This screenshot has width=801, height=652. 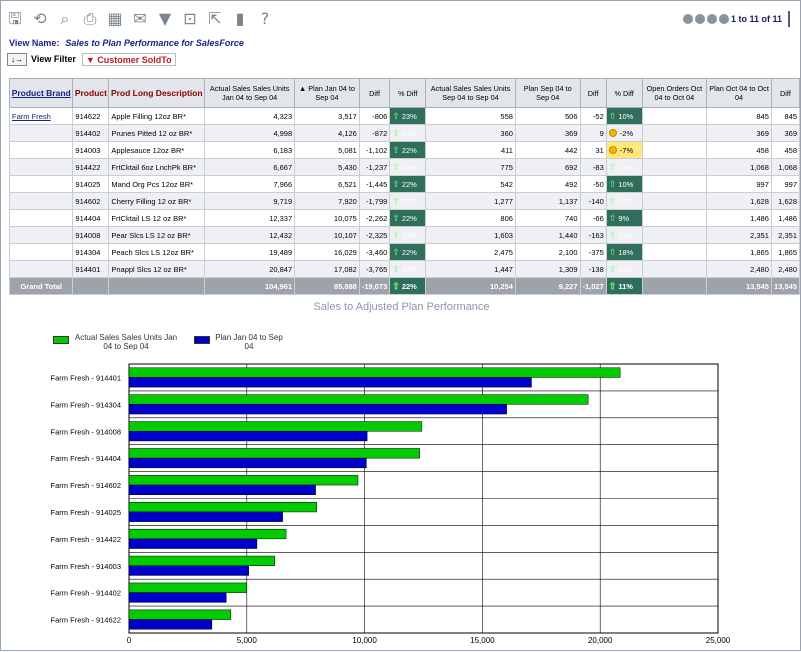 What do you see at coordinates (91, 218) in the screenshot?
I see `cell-product: 914404` at bounding box center [91, 218].